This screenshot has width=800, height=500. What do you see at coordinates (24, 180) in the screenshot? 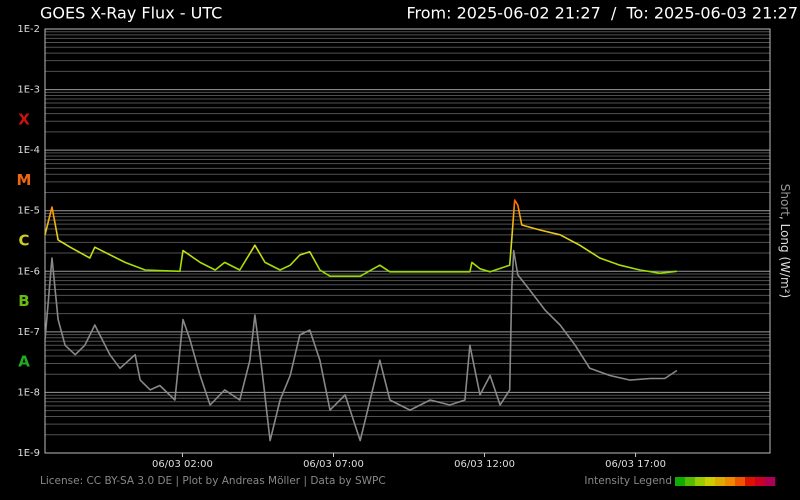
I see `flare-class-label: M` at bounding box center [24, 180].